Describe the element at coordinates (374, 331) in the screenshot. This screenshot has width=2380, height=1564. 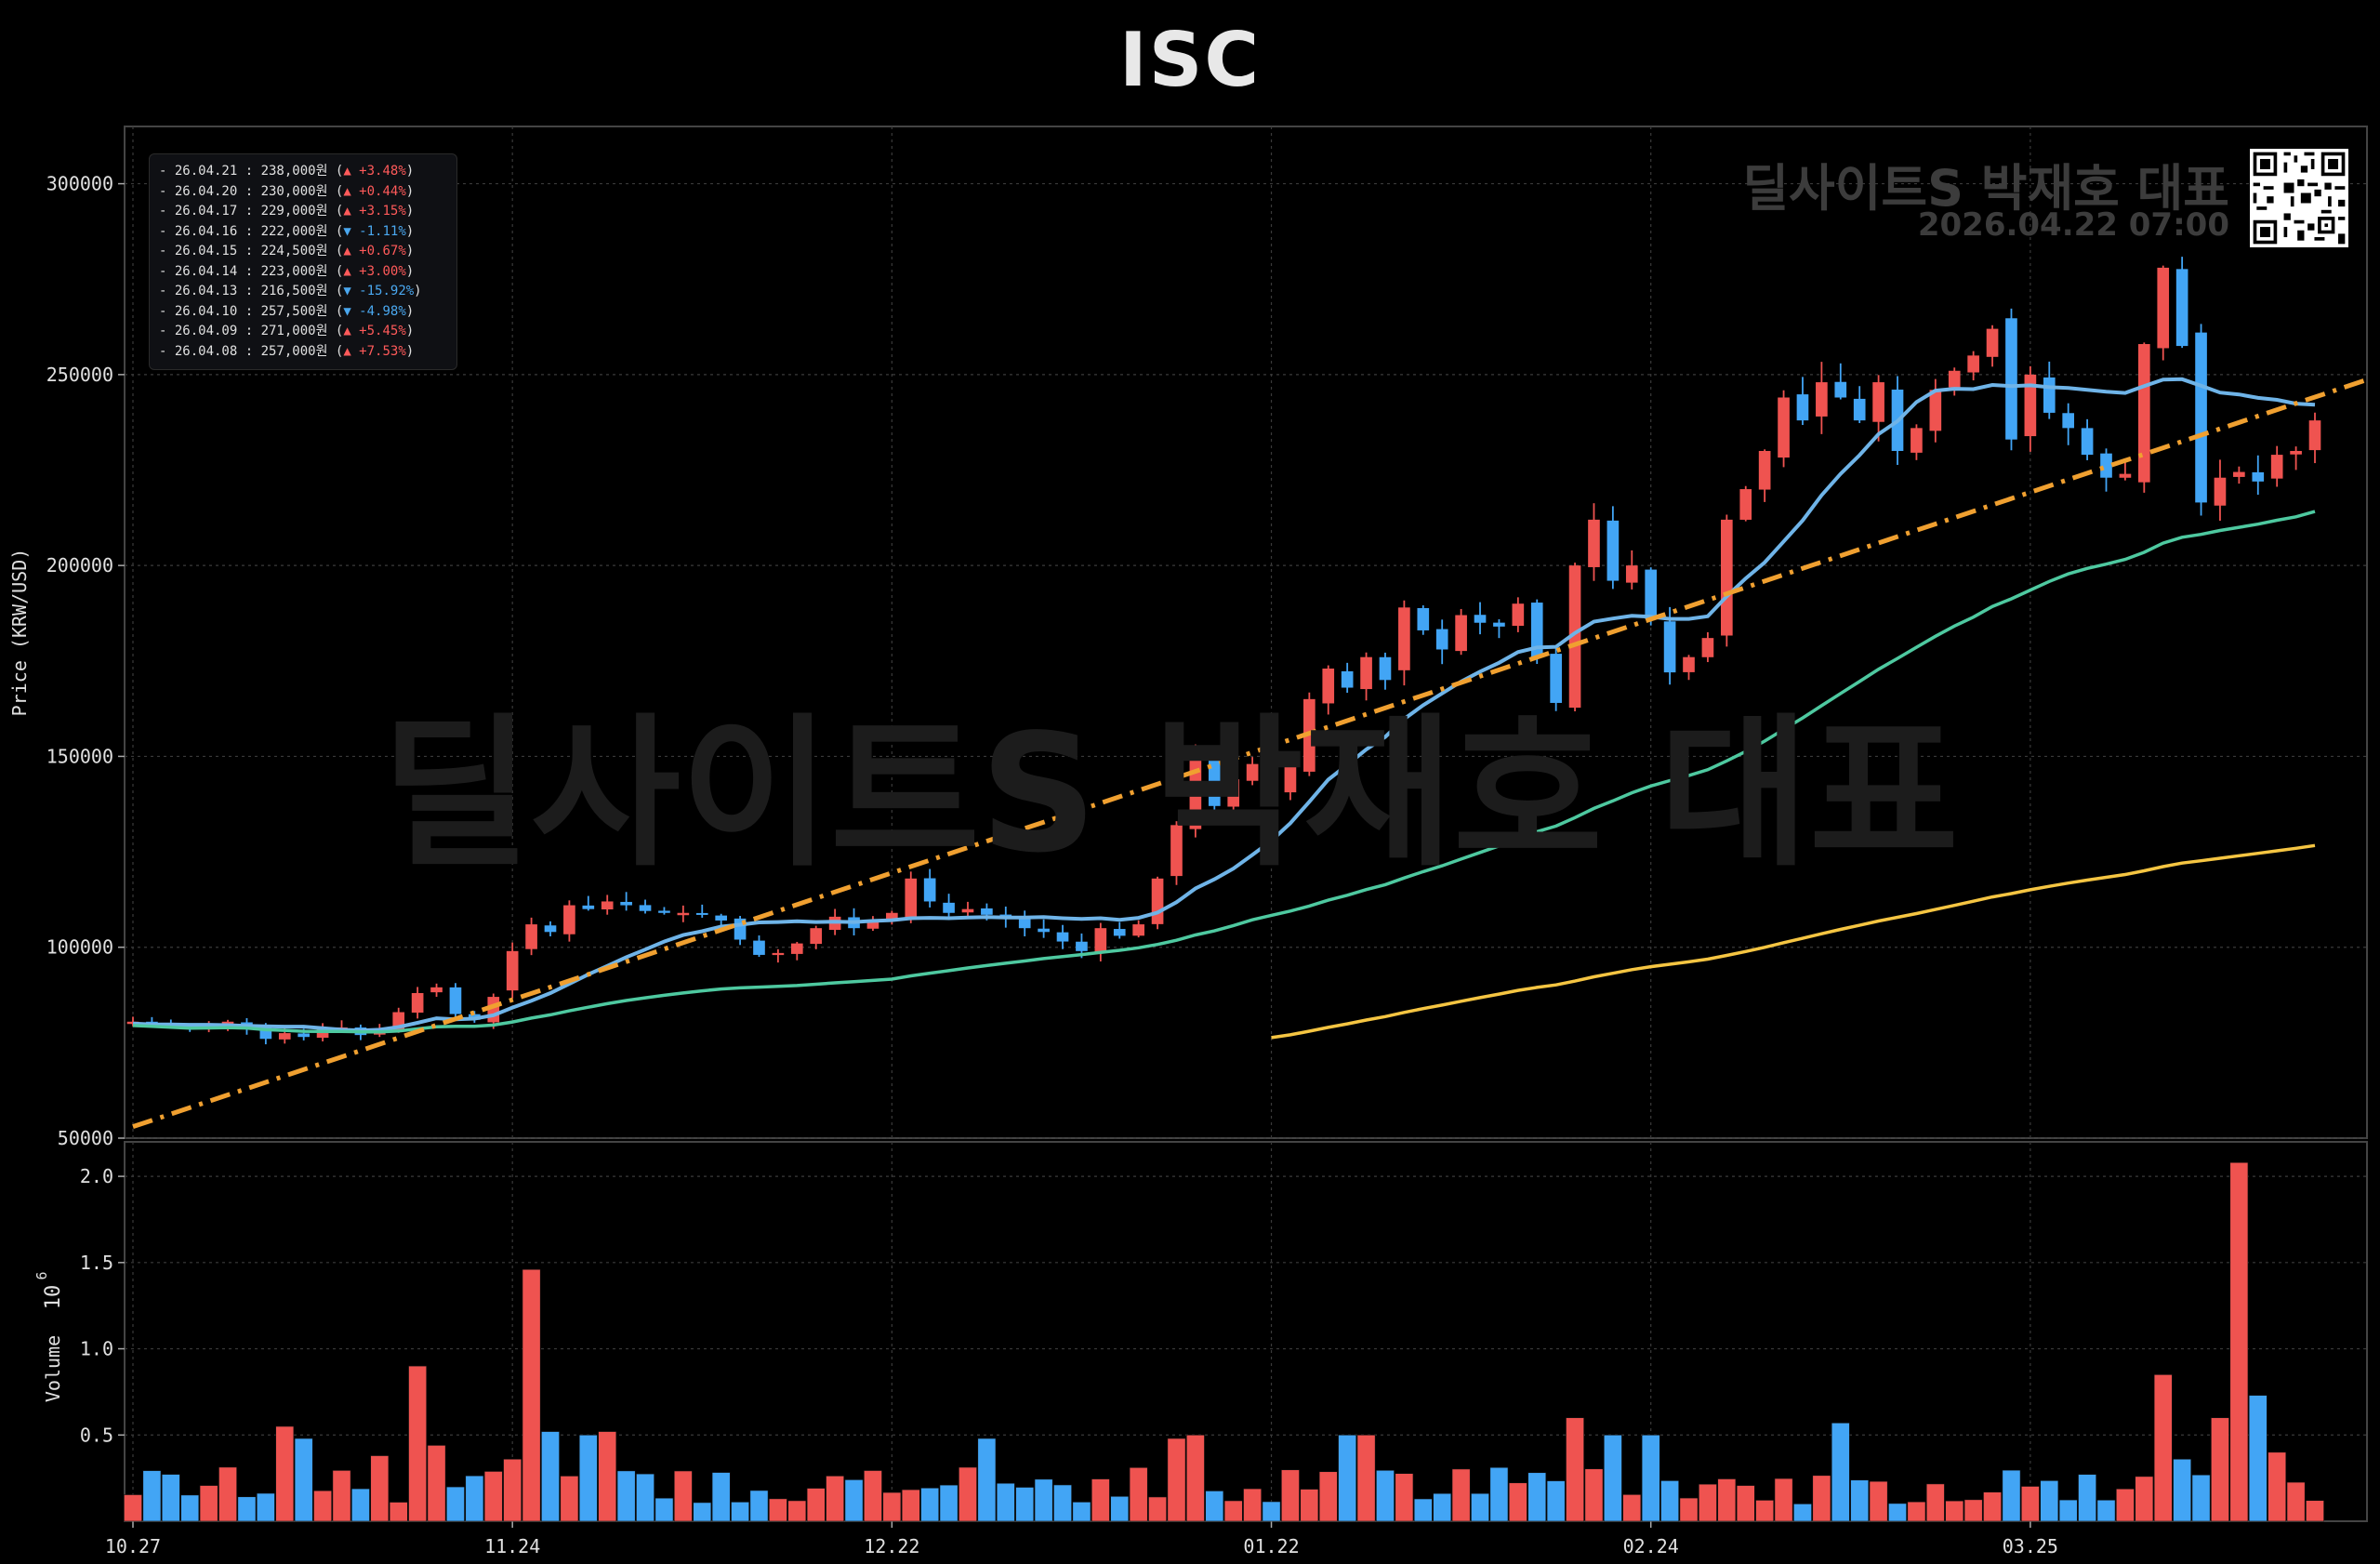
I see `legend-change: ▲ +5.45%` at that location.